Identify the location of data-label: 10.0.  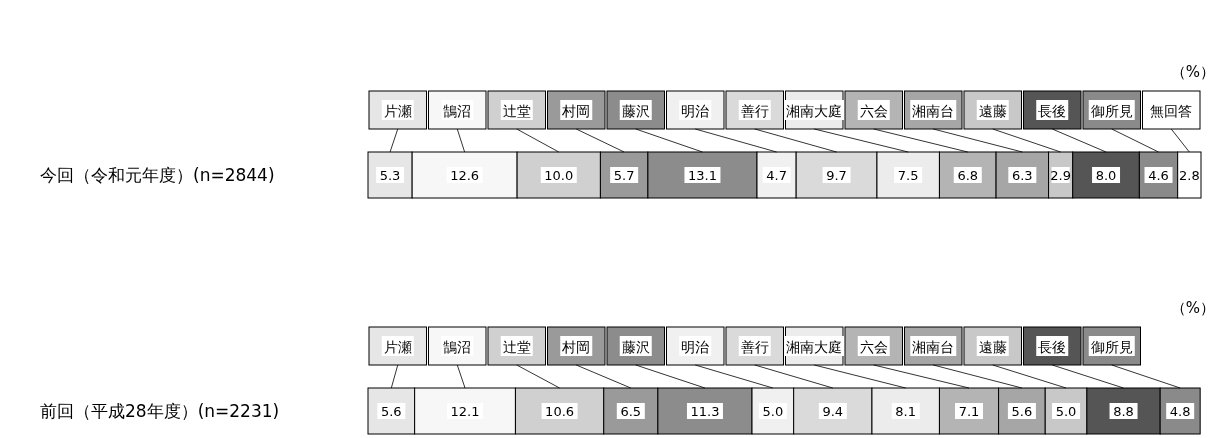
(559, 175).